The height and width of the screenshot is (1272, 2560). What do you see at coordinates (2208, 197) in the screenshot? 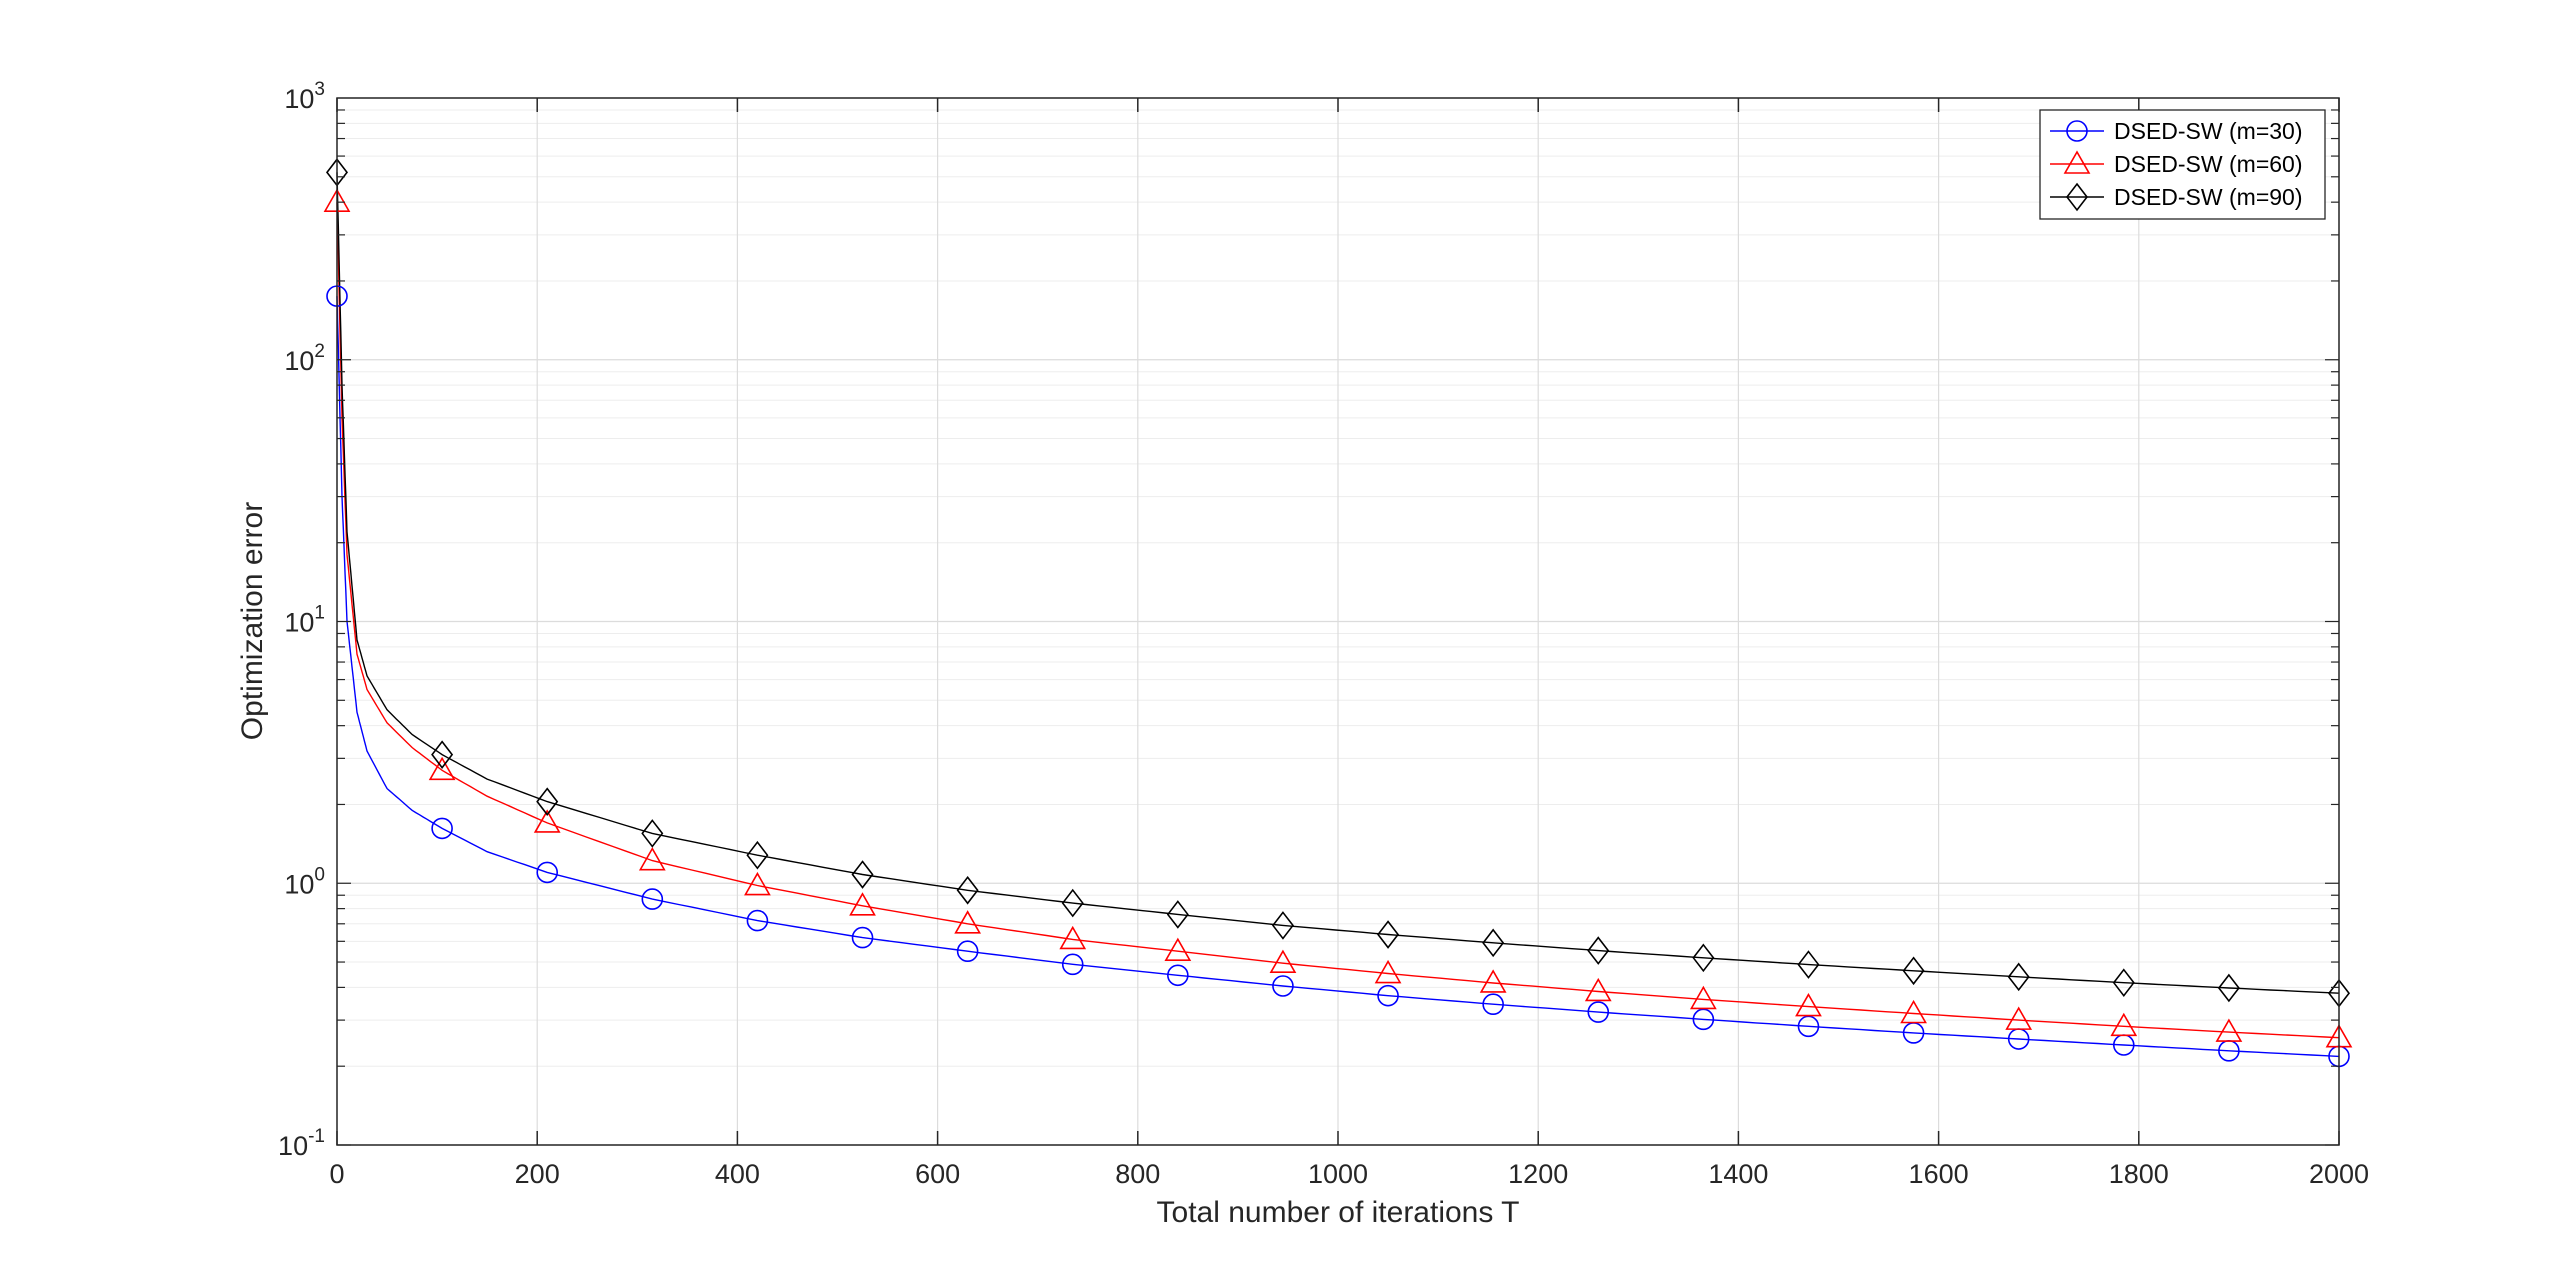
I see `legend-label: DSED-SW (m=90)` at bounding box center [2208, 197].